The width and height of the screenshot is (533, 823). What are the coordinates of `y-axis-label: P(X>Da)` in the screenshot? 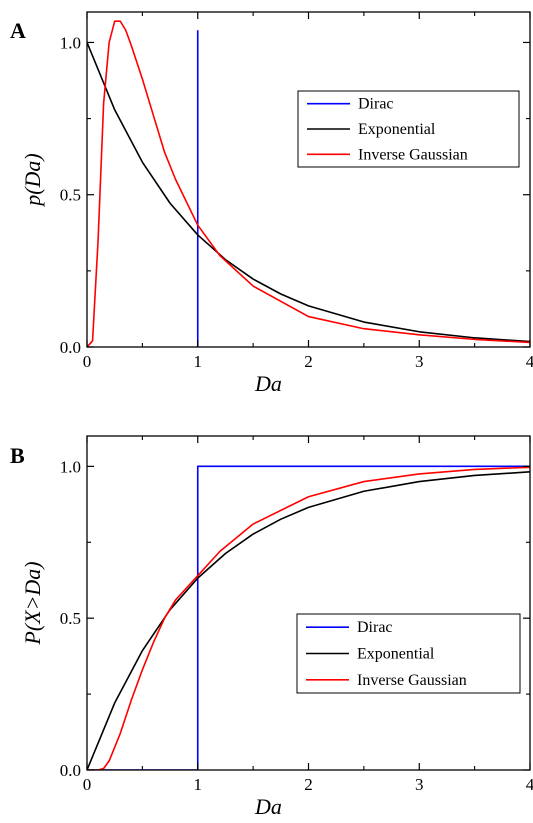 It's located at (32, 603).